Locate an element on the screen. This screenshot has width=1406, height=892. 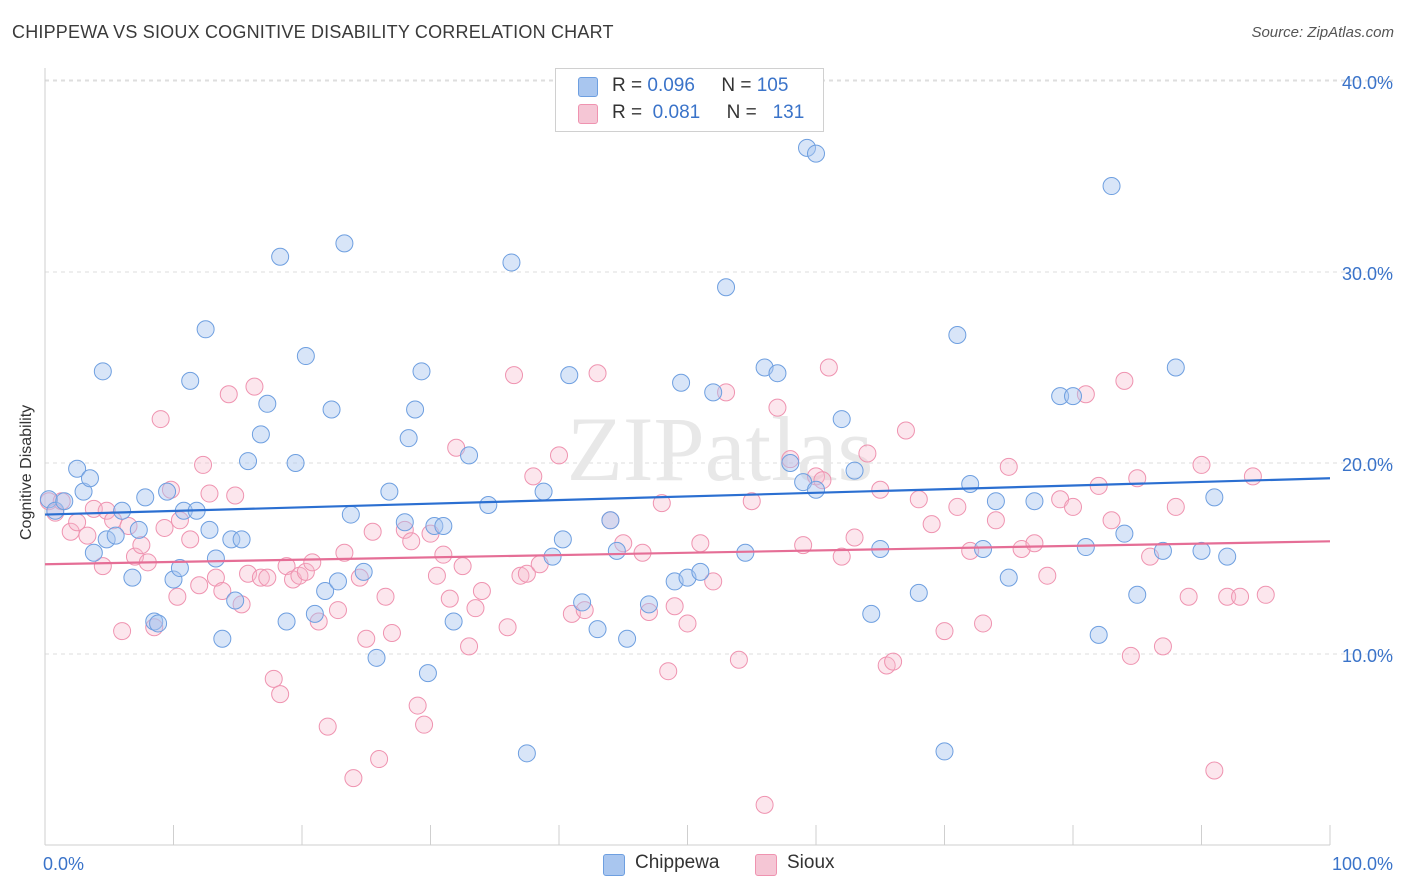
x-tick-label: 0.0% is located at coordinates (63, 864).